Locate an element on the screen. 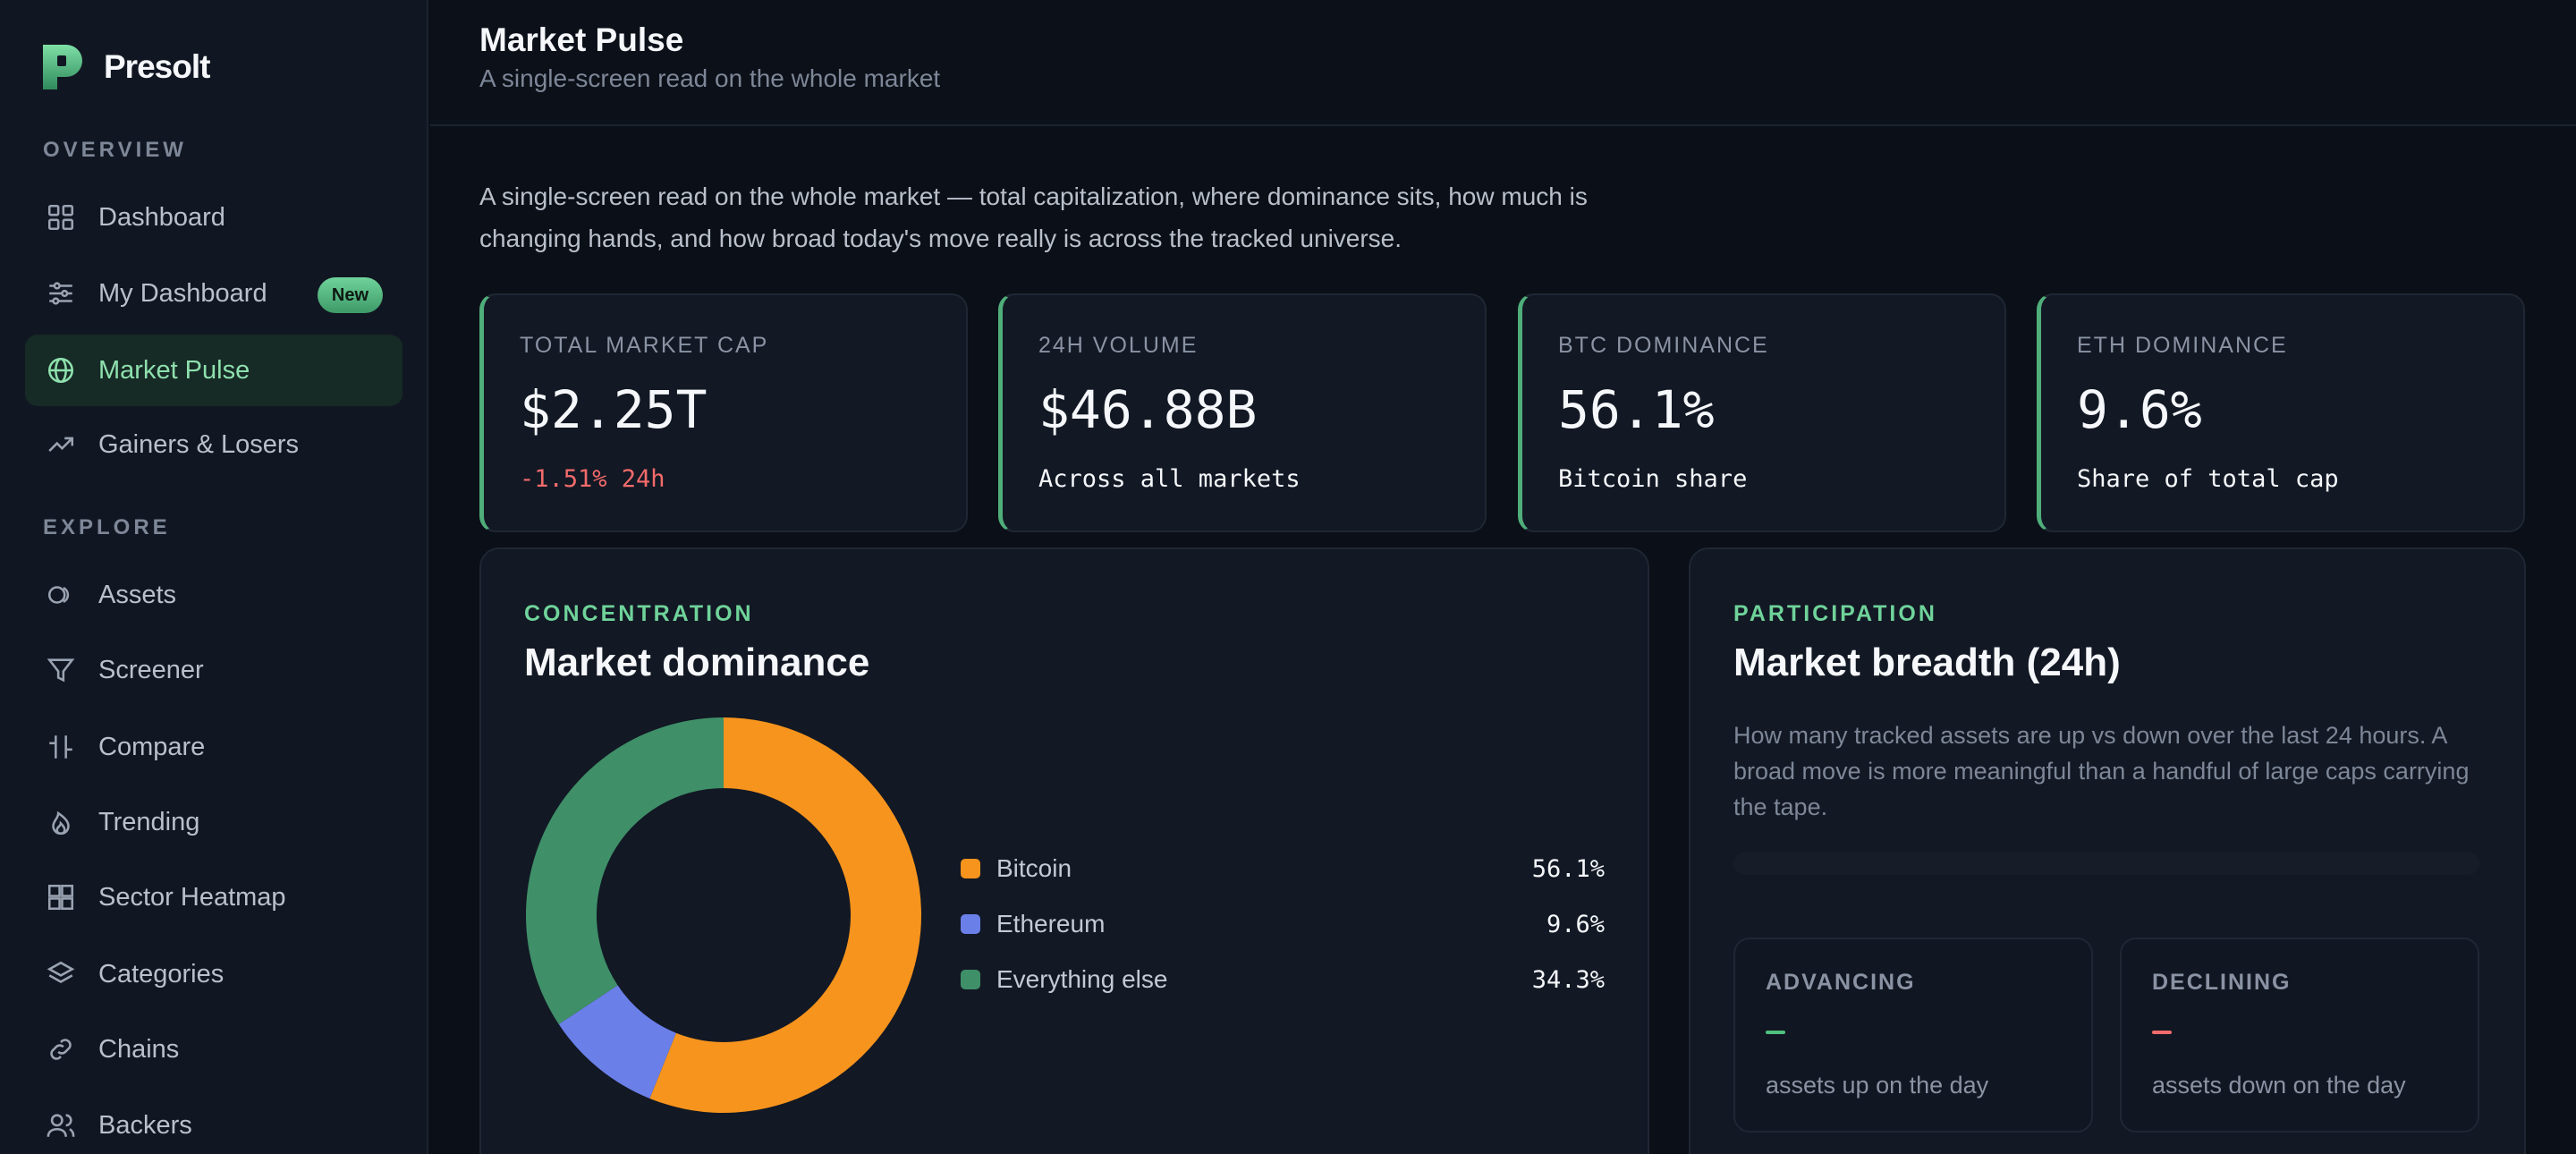 Image resolution: width=2576 pixels, height=1154 pixels. link-icon is located at coordinates (61, 1049).